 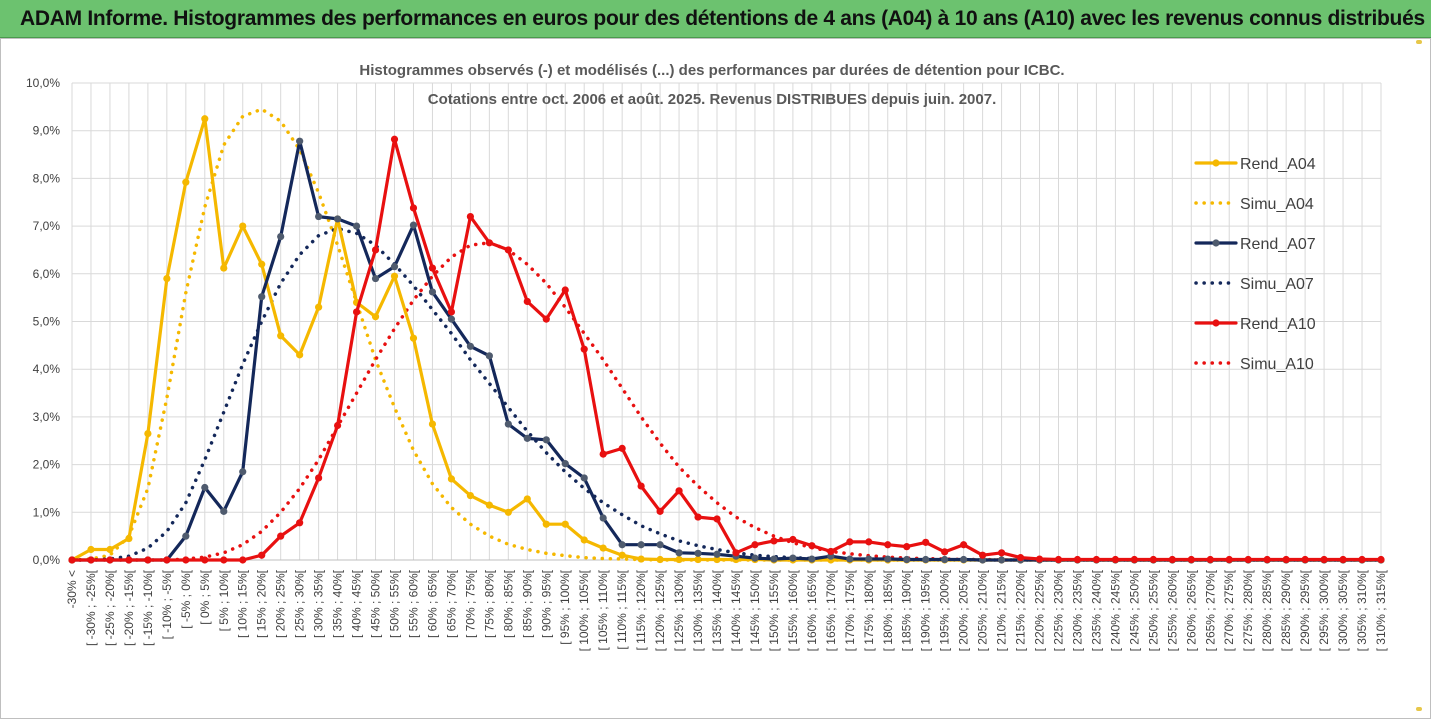 I want to click on x-tick-label: [ 125% ; 130%[, so click(x=679, y=610).